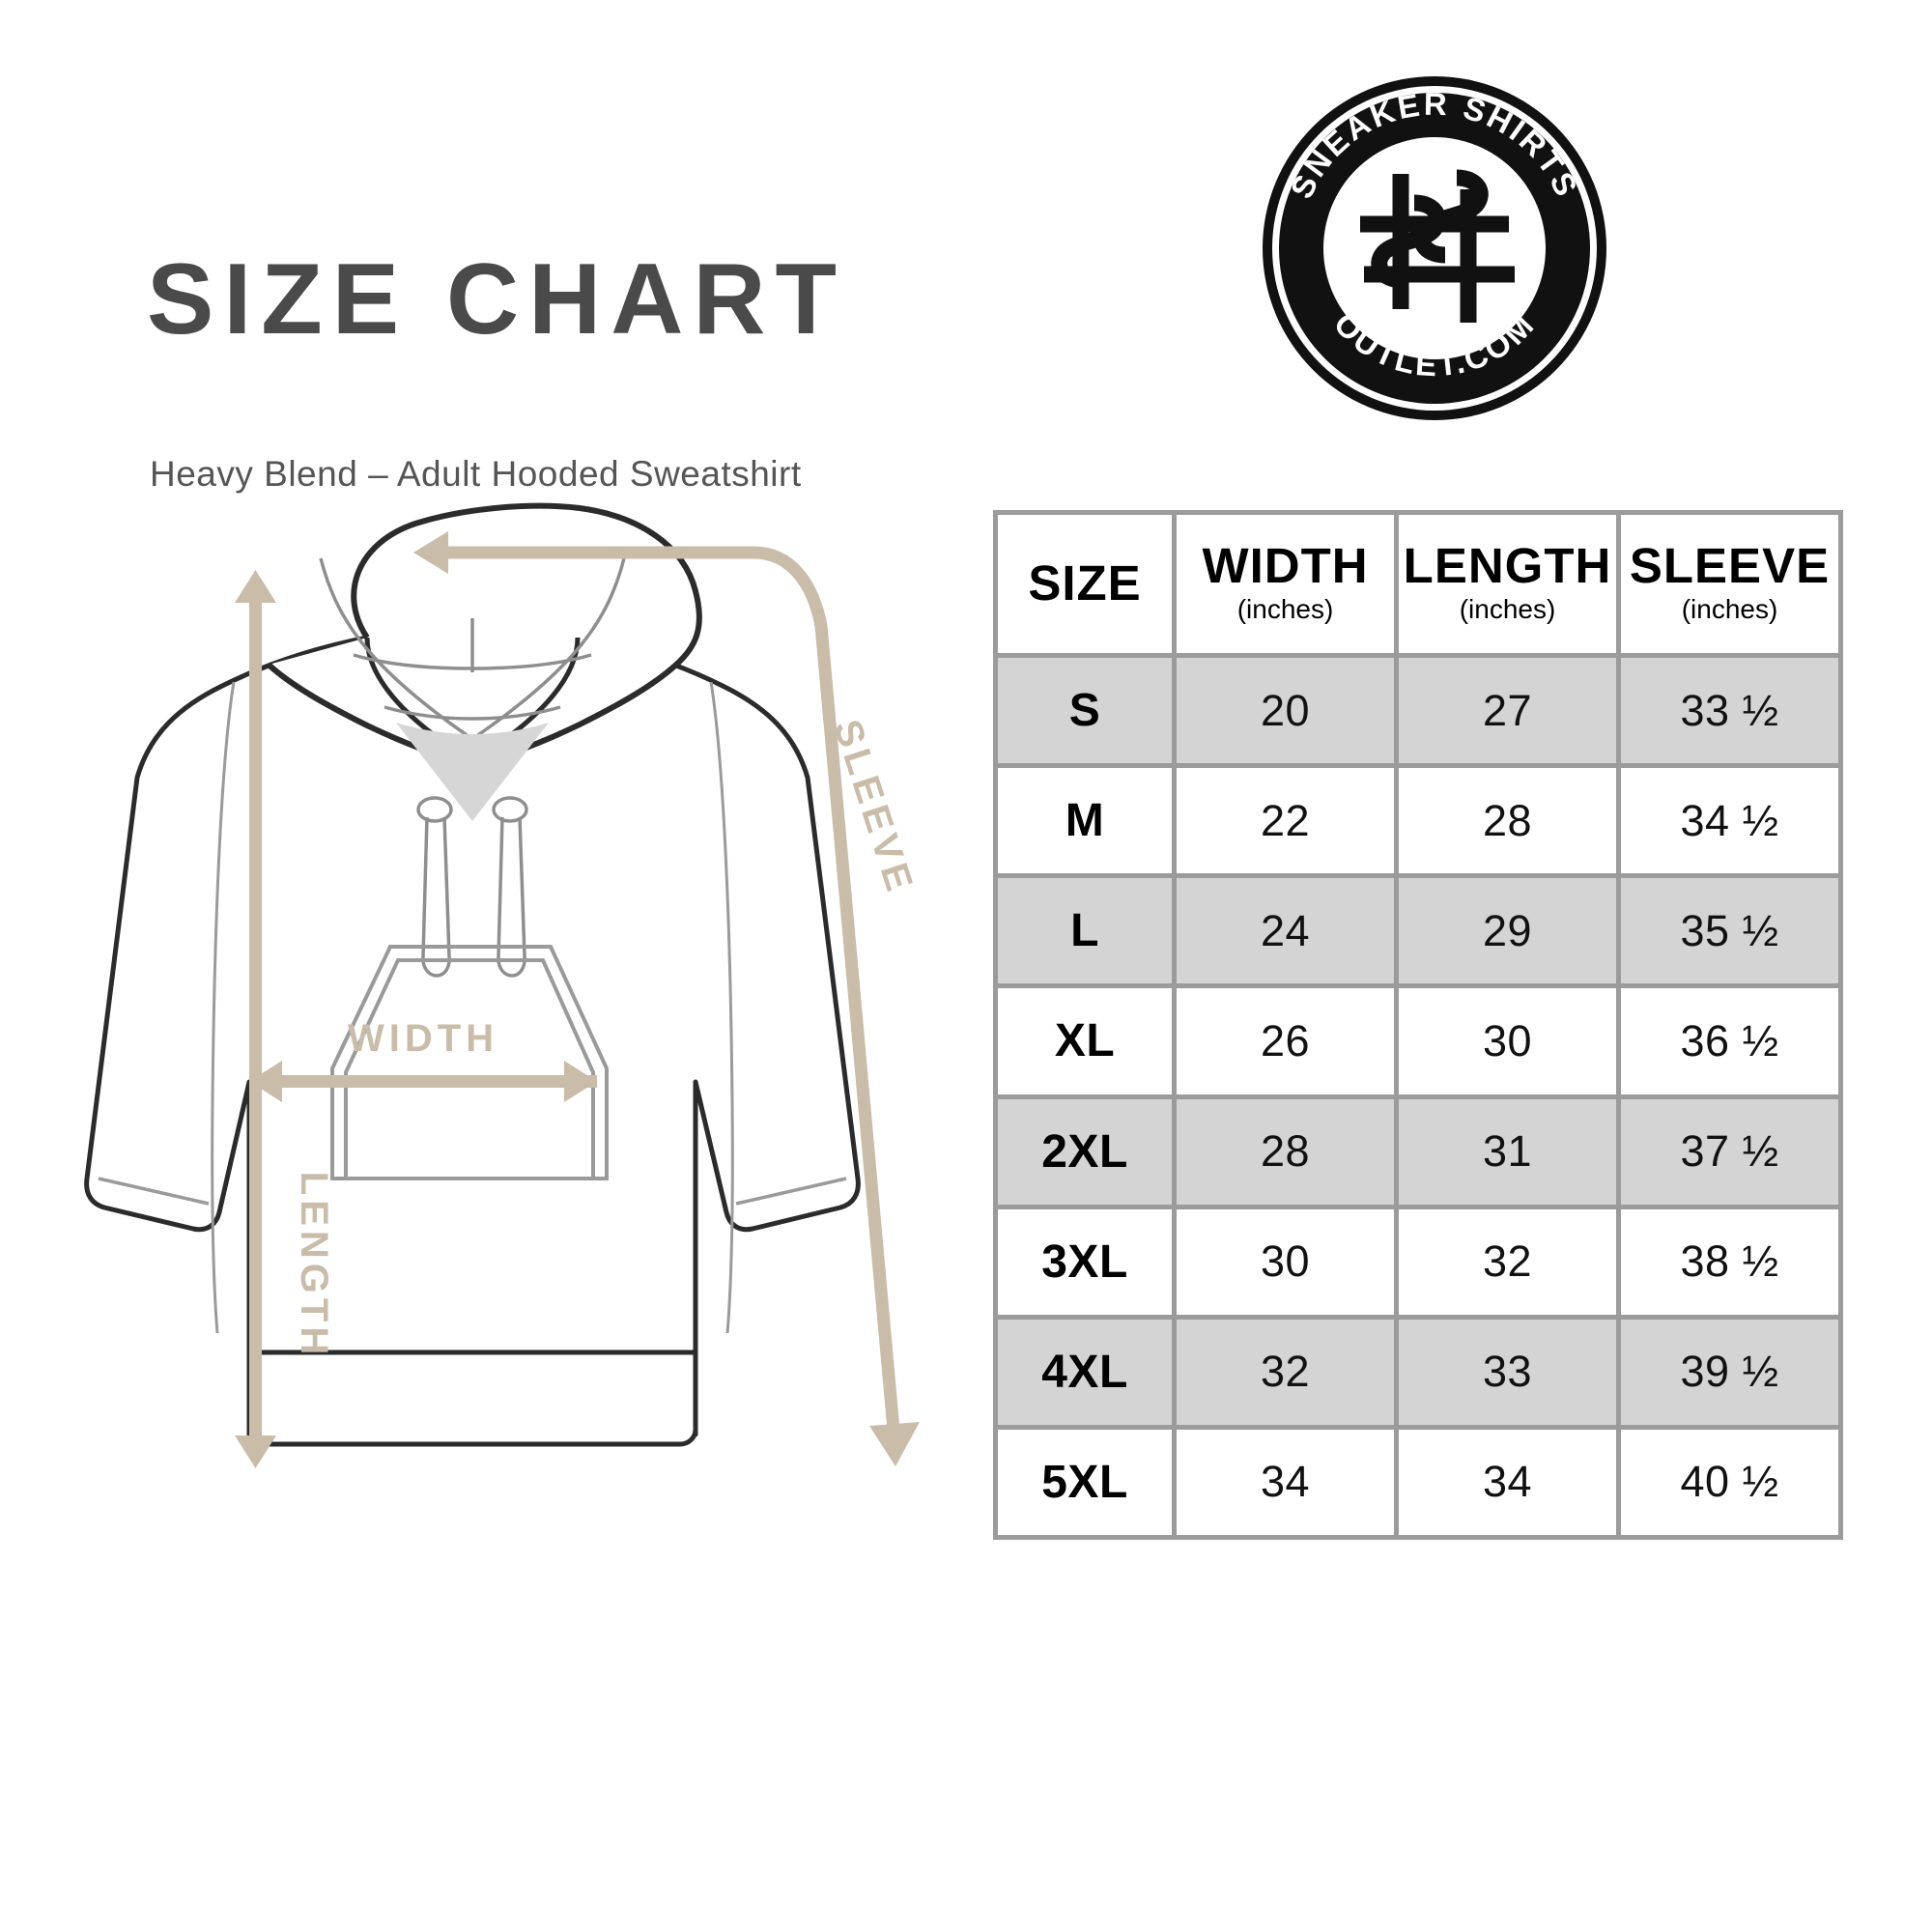 The image size is (1932, 1932). What do you see at coordinates (1730, 565) in the screenshot?
I see `column-header-sleeve-main: SLEEVE` at bounding box center [1730, 565].